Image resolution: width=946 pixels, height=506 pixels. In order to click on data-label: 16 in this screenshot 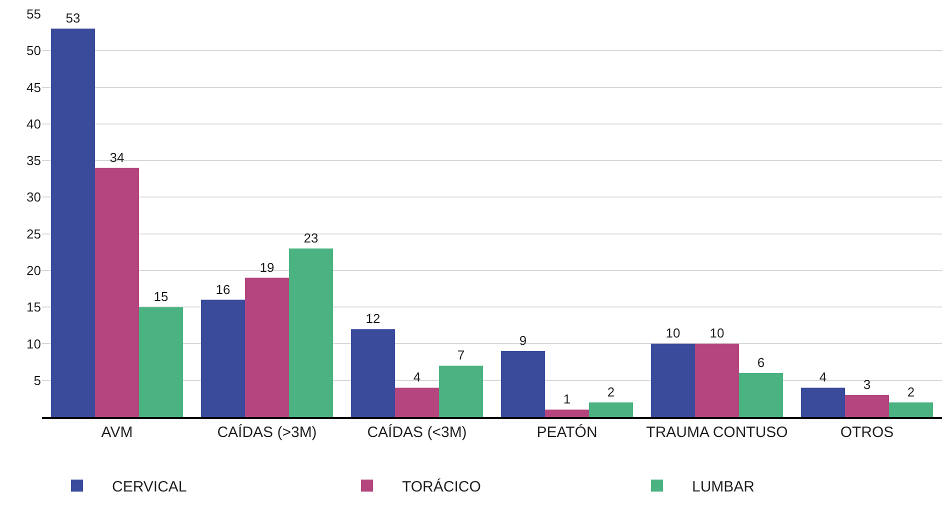, I will do `click(223, 289)`.